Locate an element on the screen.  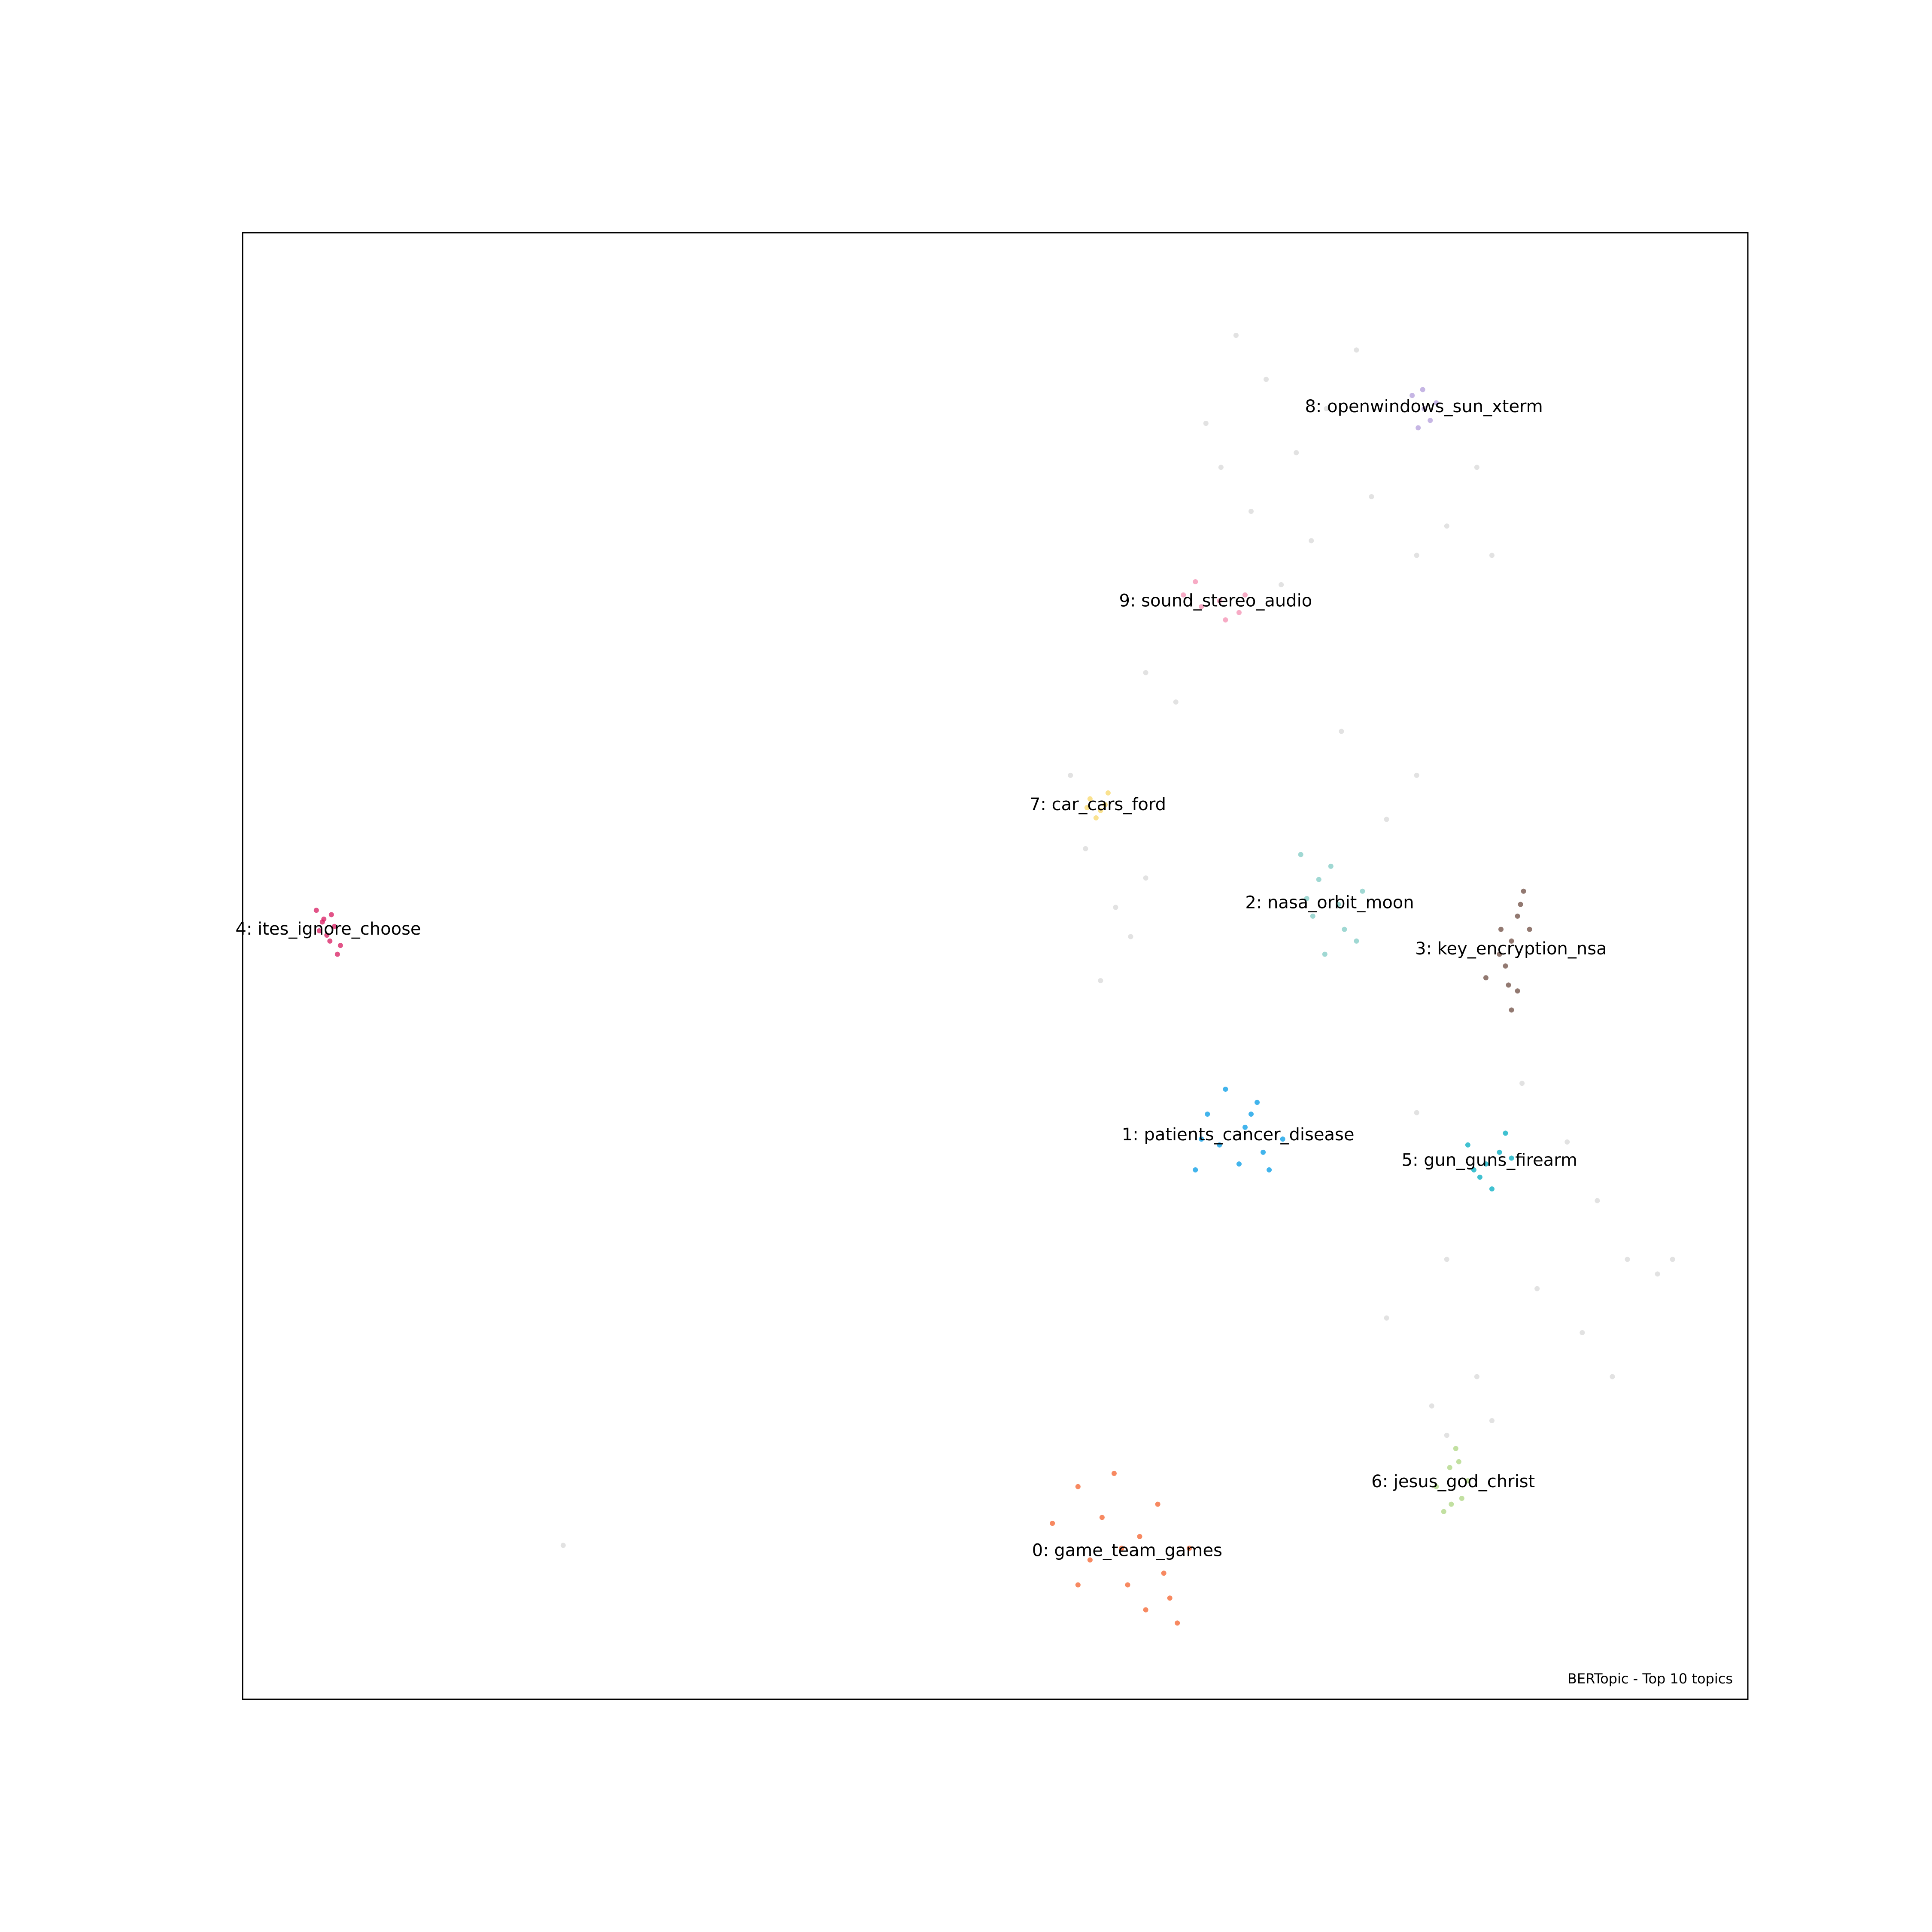
topic-label: 1: patients_cancer_disease is located at coordinates (1239, 1135).